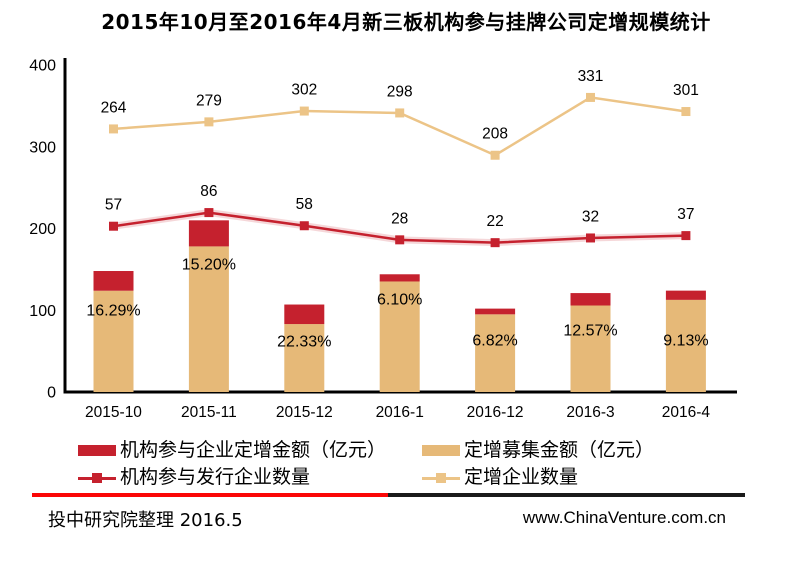 The height and width of the screenshot is (572, 812). Describe the element at coordinates (304, 412) in the screenshot. I see `x-tick-label: 2015-12` at that location.